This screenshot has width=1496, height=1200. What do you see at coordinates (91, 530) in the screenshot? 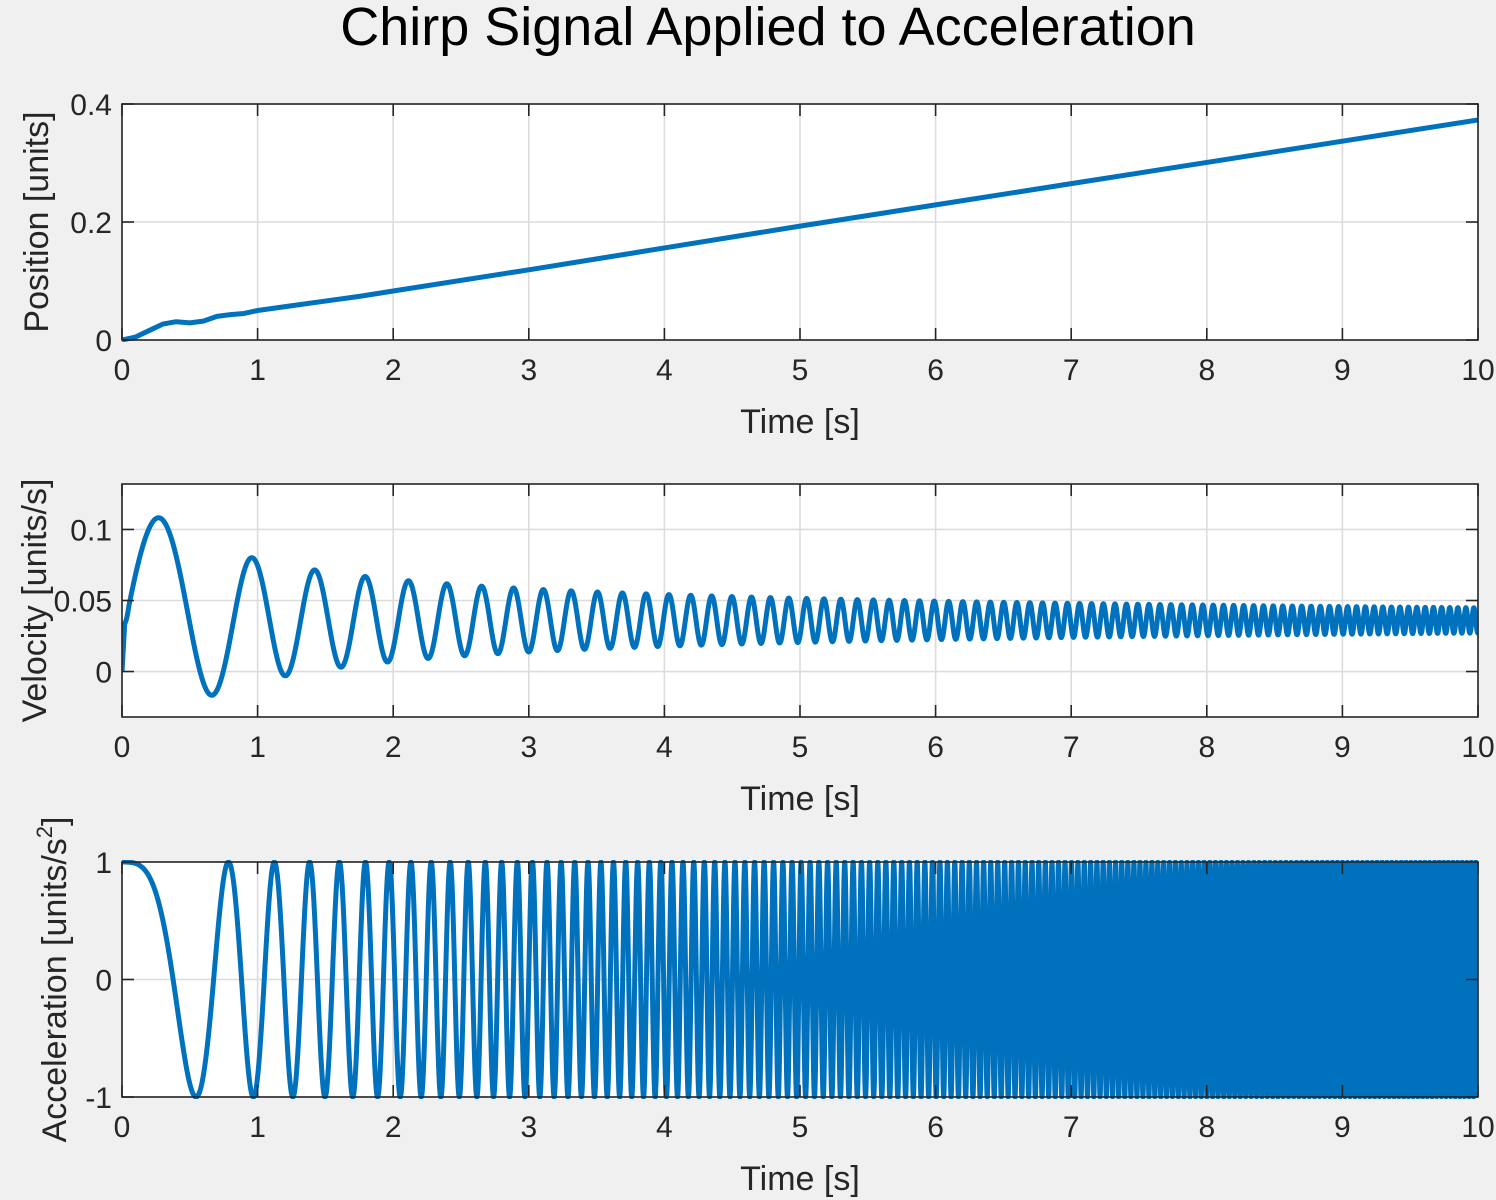
I see `velocity-ytick-label: 0.1` at bounding box center [91, 530].